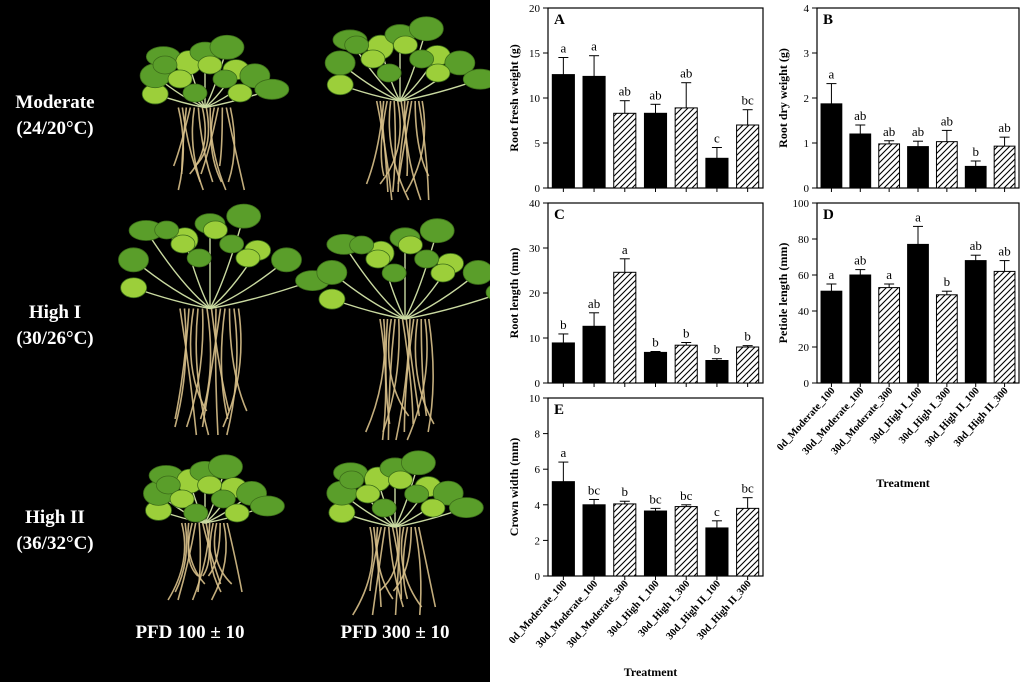 Image resolution: width=1024 pixels, height=682 pixels. What do you see at coordinates (55, 128) in the screenshot?
I see `row-temp: (24/20°C)` at bounding box center [55, 128].